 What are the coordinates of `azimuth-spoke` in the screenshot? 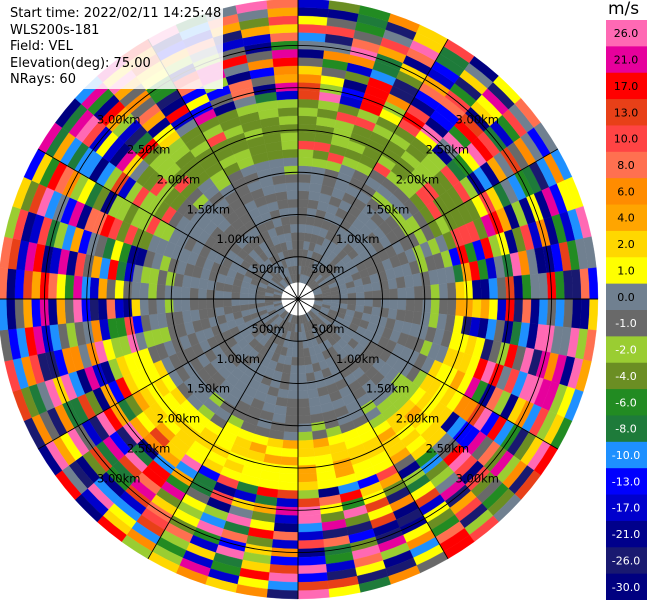 It's located at (428, 224).